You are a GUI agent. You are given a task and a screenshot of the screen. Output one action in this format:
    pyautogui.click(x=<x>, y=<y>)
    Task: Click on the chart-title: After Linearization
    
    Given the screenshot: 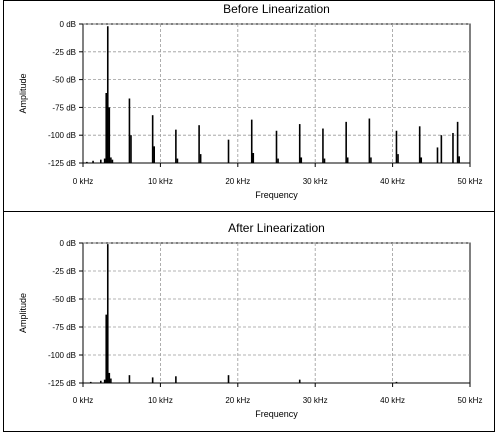 What is the action you would take?
    pyautogui.click(x=276, y=228)
    